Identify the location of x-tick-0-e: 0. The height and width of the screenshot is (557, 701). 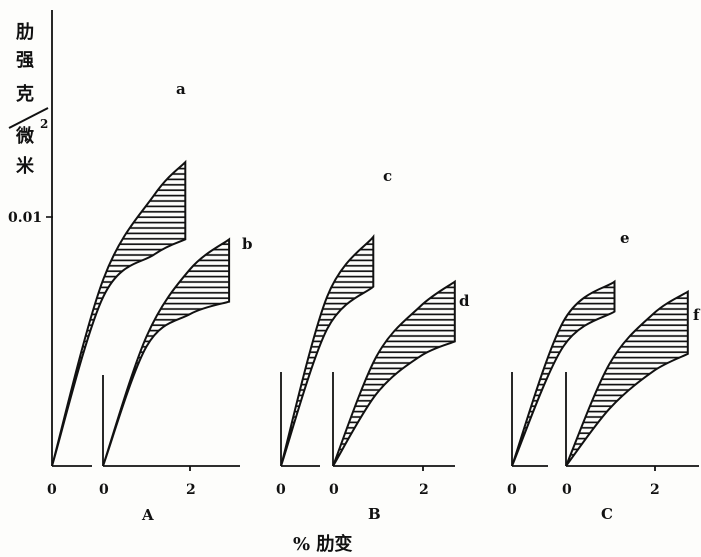
(512, 490).